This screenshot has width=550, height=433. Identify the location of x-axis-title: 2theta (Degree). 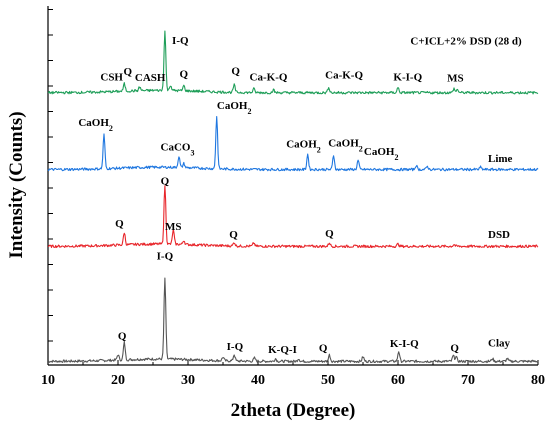
(293, 410).